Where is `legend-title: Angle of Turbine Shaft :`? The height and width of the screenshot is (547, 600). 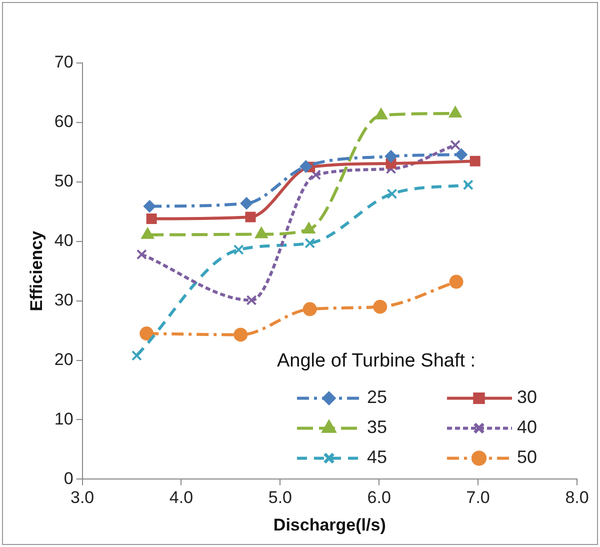 legend-title: Angle of Turbine Shaft : is located at coordinates (376, 361).